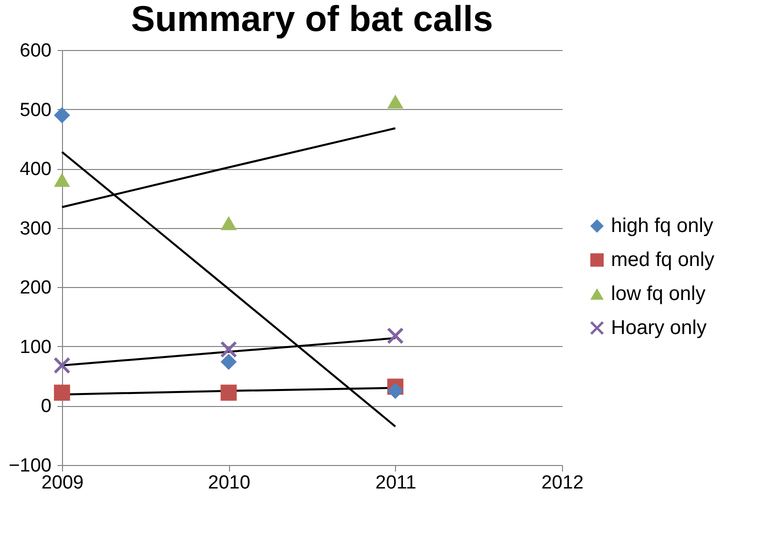 The width and height of the screenshot is (773, 558). What do you see at coordinates (46, 407) in the screenshot?
I see `y-tick-label: 0` at bounding box center [46, 407].